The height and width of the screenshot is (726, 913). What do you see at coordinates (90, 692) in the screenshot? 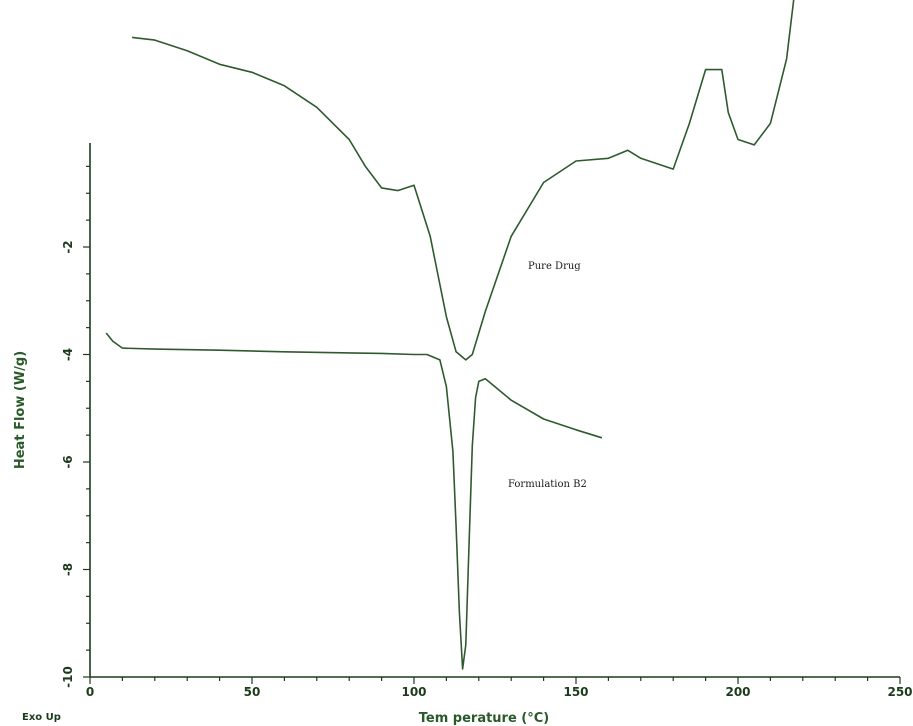
I see `x-tick-label: 0` at bounding box center [90, 692].